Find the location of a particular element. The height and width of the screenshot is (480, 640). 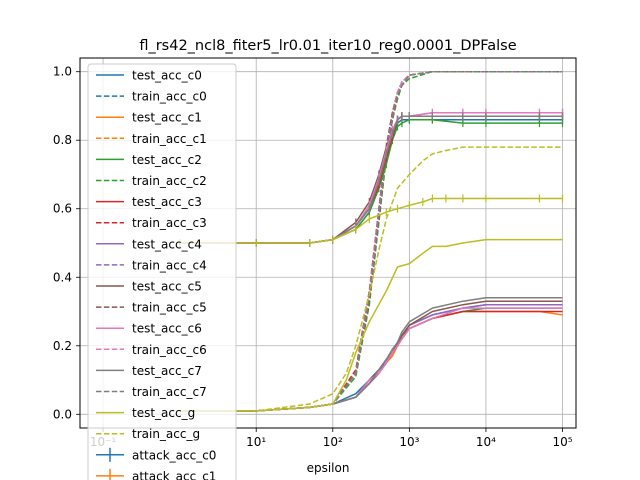

y-tick-label: 1.0 is located at coordinates (62, 72).